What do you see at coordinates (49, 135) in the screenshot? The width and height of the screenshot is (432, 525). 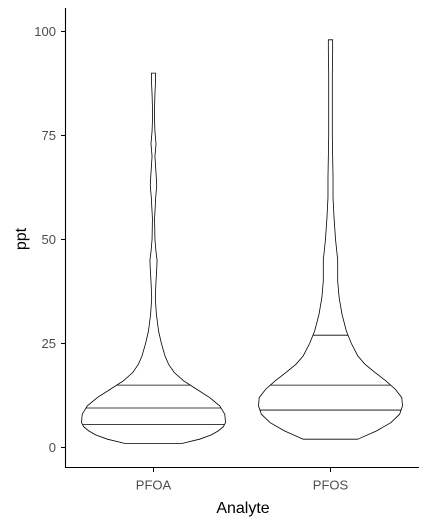 I see `y-tick-label: 75` at bounding box center [49, 135].